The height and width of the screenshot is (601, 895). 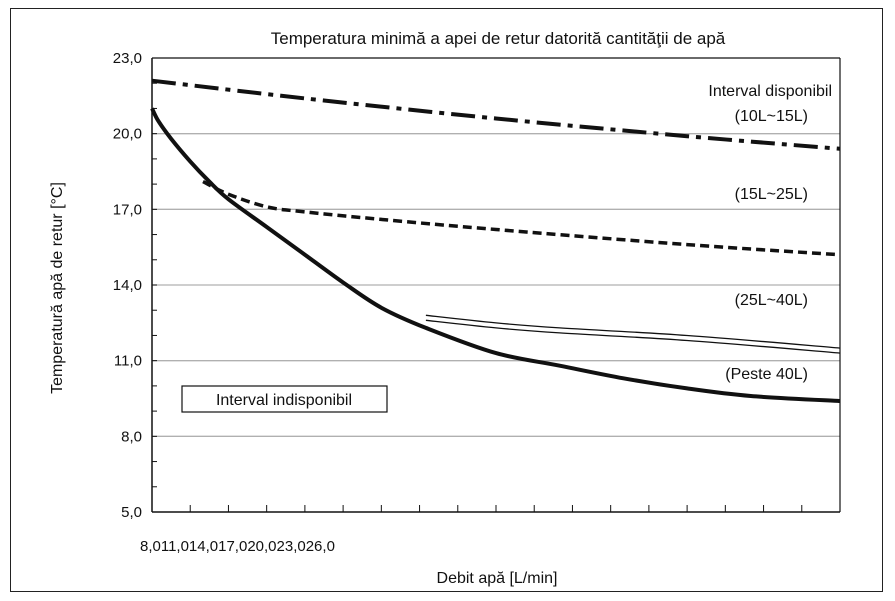 I want to click on y-tick-label: 14,0, so click(x=127, y=285).